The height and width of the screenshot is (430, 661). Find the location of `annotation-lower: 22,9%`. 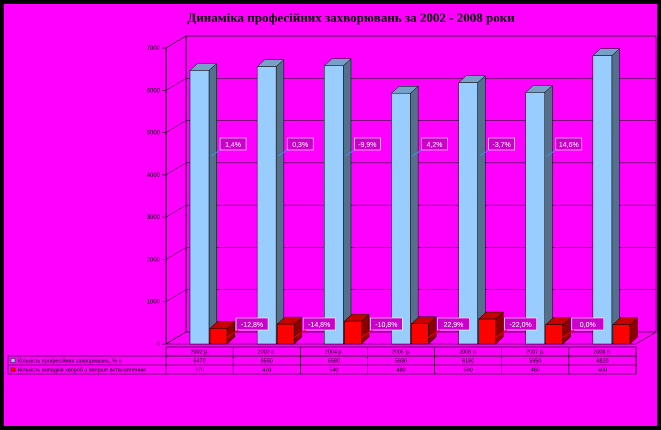

annotation-lower: 22,9% is located at coordinates (454, 325).